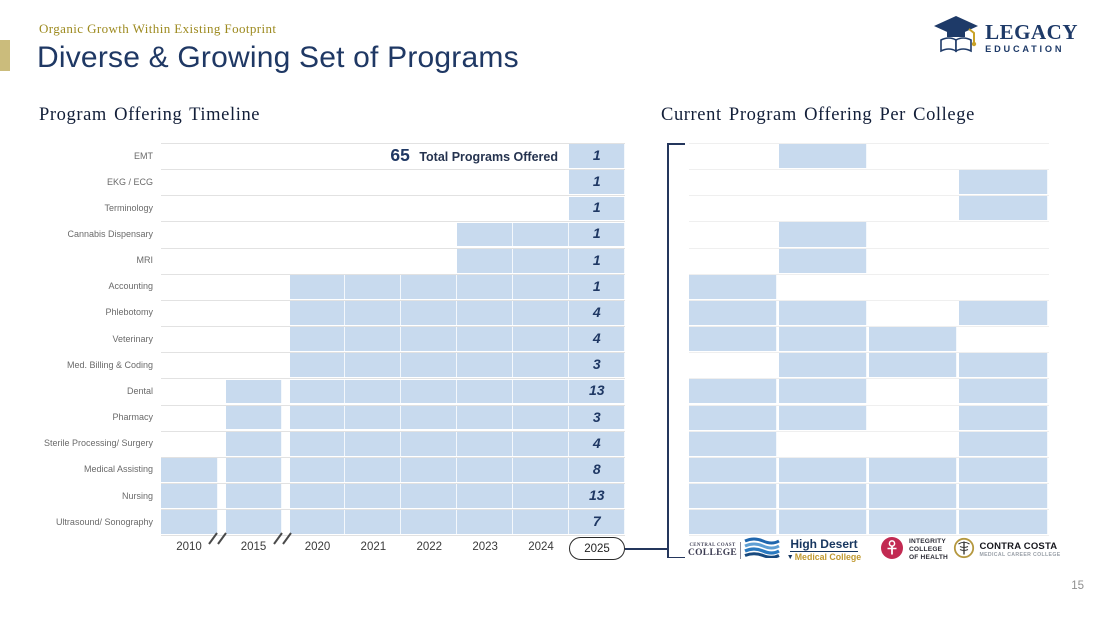 Image resolution: width=1100 pixels, height=619 pixels. What do you see at coordinates (284, 541) in the screenshot?
I see `axis-break-icon` at bounding box center [284, 541].